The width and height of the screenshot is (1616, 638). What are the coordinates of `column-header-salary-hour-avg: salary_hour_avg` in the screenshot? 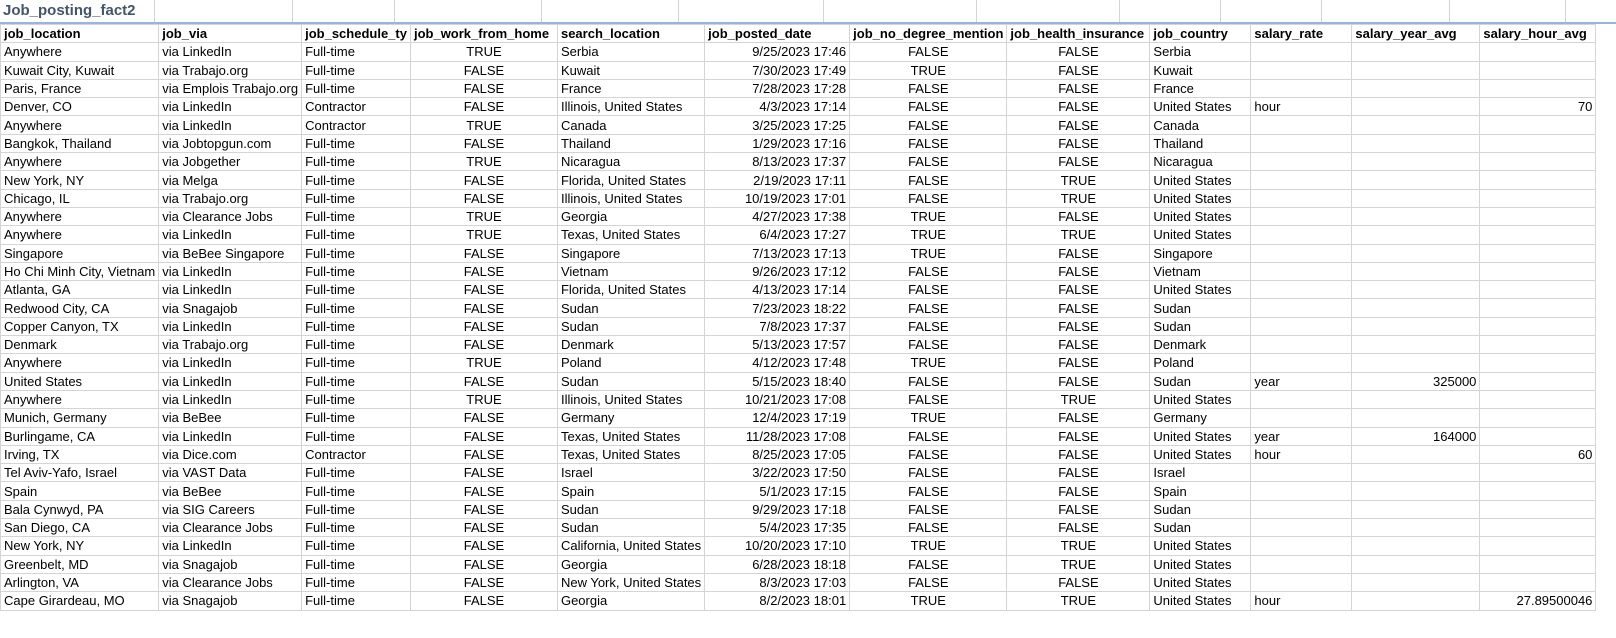 It's located at (1538, 33).